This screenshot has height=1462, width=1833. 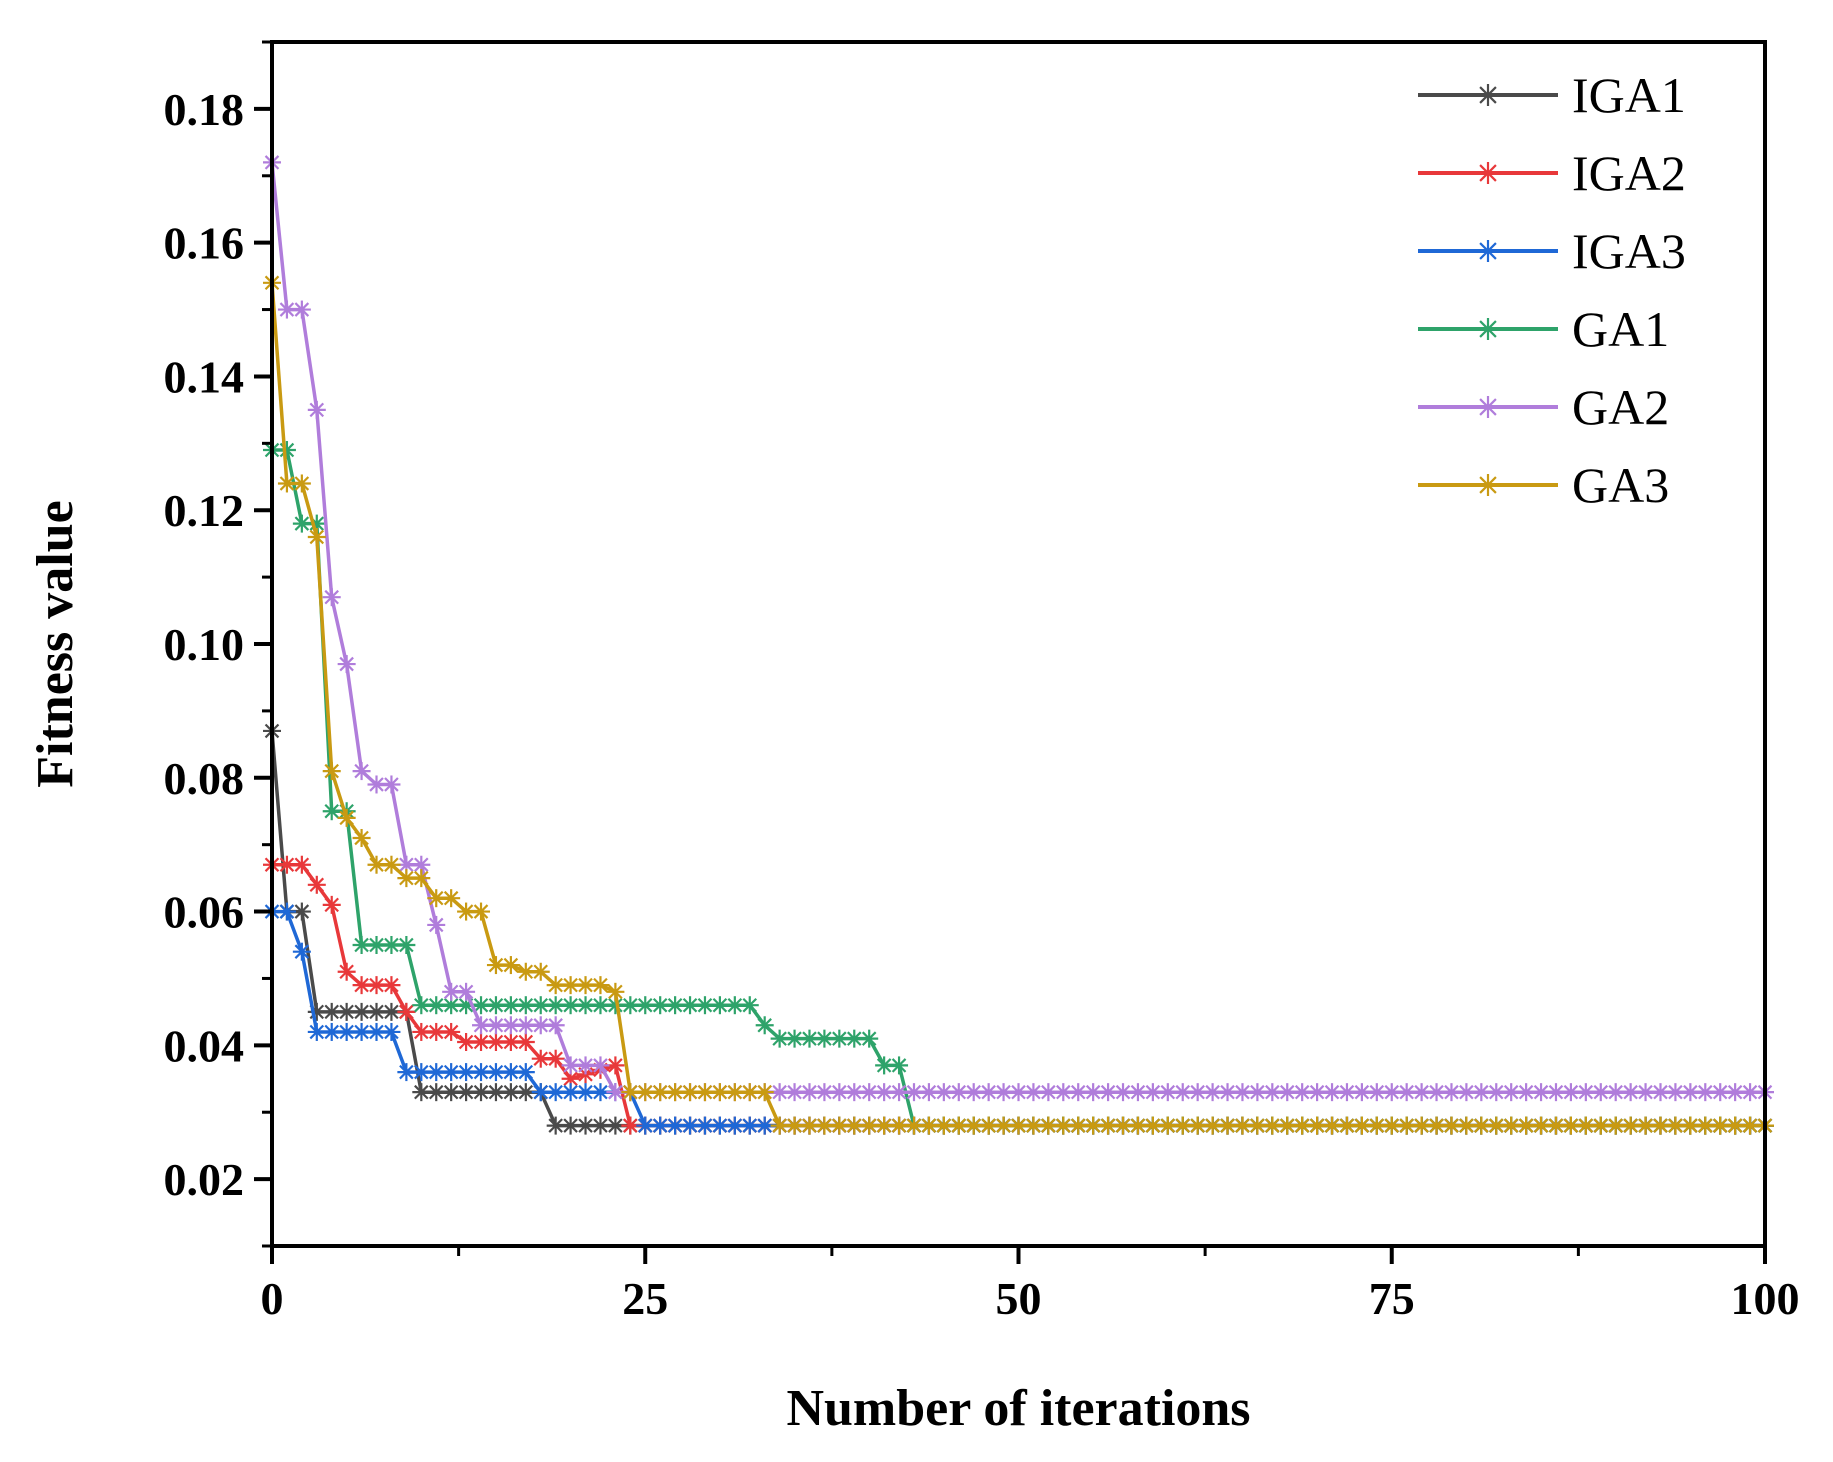 I want to click on x-tick-label: 75, so click(x=1392, y=1298).